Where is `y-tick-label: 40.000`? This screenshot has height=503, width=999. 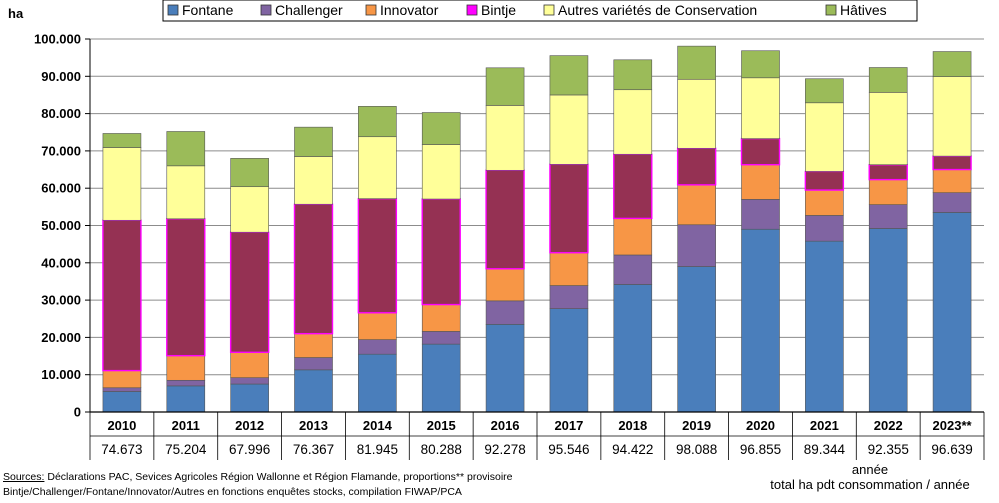 y-tick-label: 40.000 is located at coordinates (61, 262).